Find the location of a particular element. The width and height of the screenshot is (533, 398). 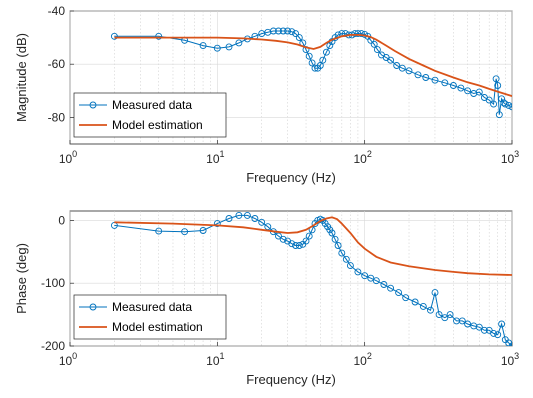

y-tick-label: -40 is located at coordinates (57, 11).